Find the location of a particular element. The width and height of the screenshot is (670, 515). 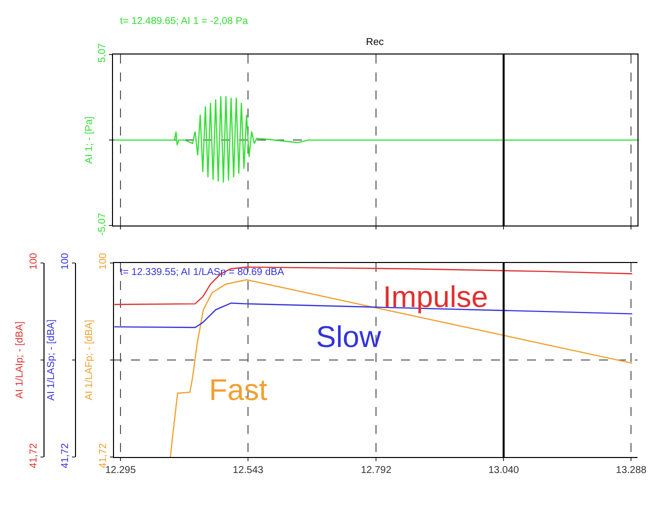

y3-tick-label: 100 is located at coordinates (34, 261).